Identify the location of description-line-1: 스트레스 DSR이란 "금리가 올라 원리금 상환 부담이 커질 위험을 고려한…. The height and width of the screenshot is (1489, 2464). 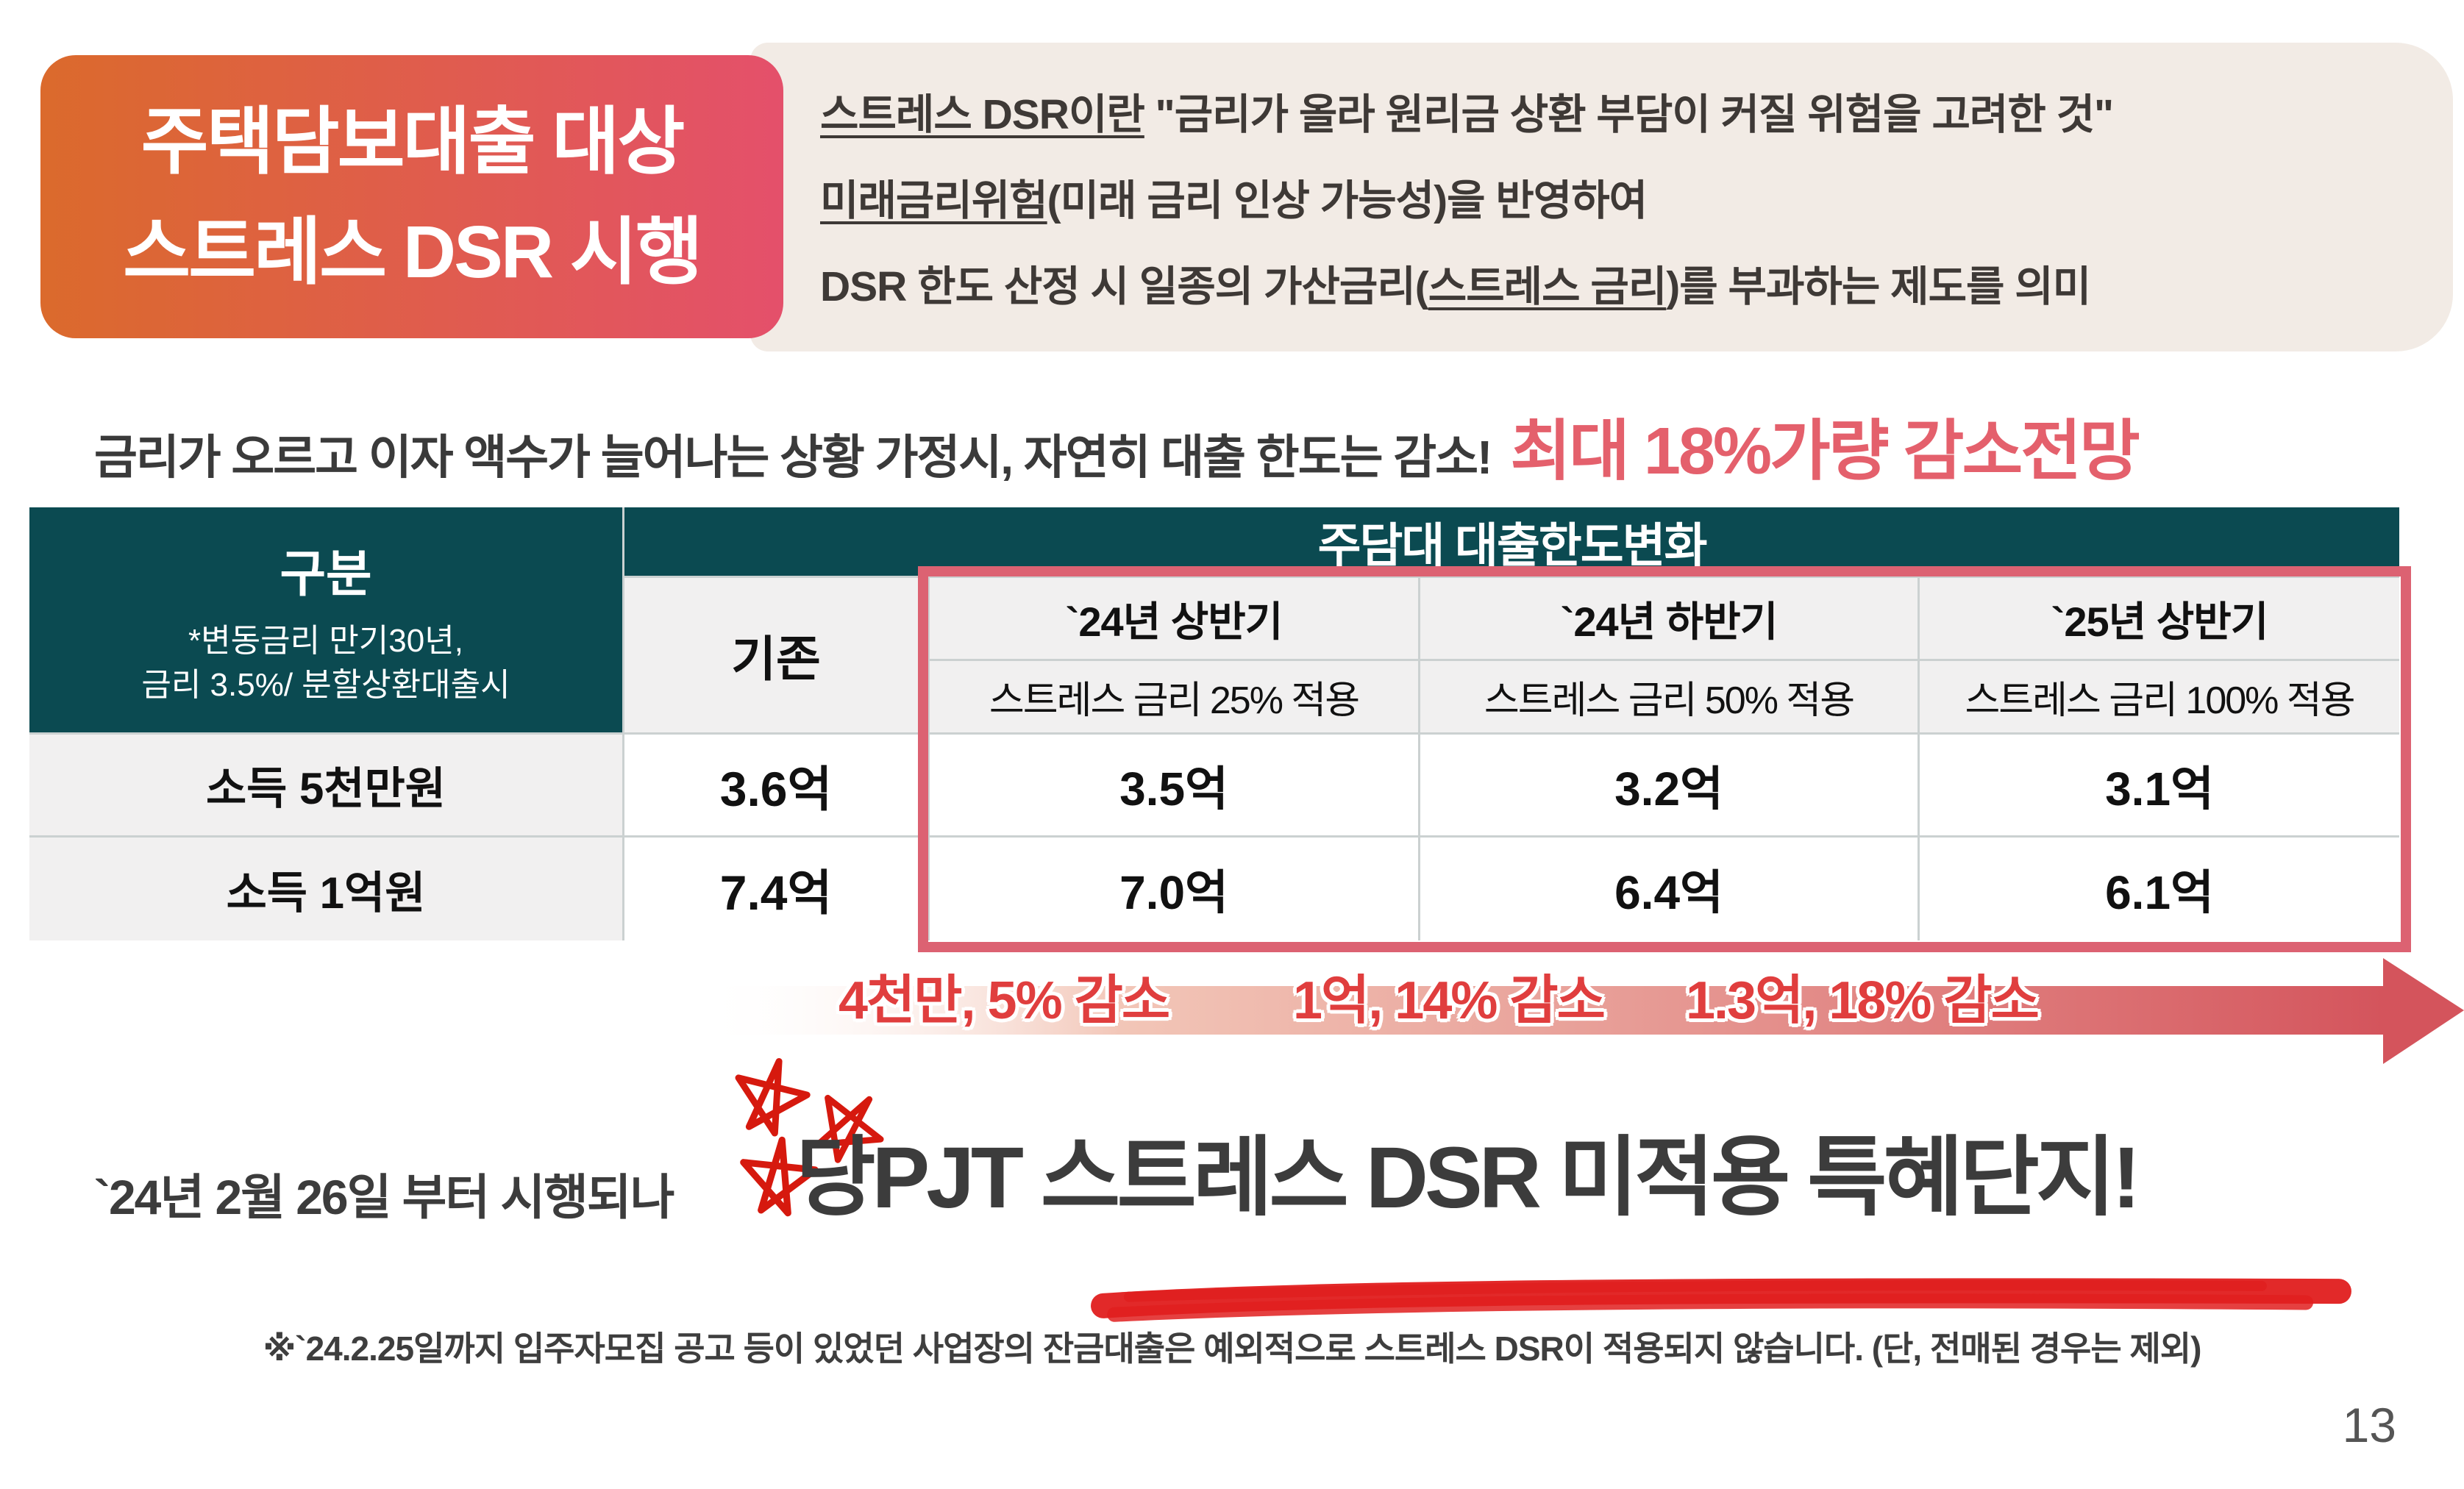
(1467, 114).